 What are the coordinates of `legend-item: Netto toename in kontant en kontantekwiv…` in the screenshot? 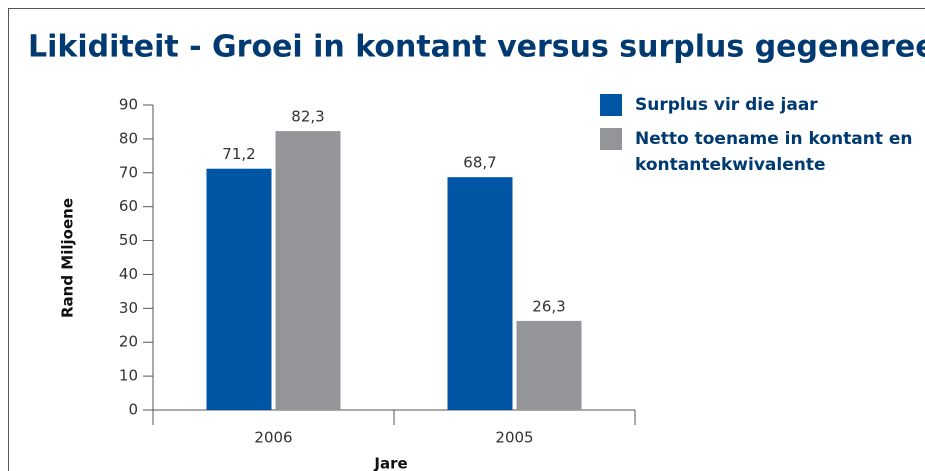 It's located at (762, 153).